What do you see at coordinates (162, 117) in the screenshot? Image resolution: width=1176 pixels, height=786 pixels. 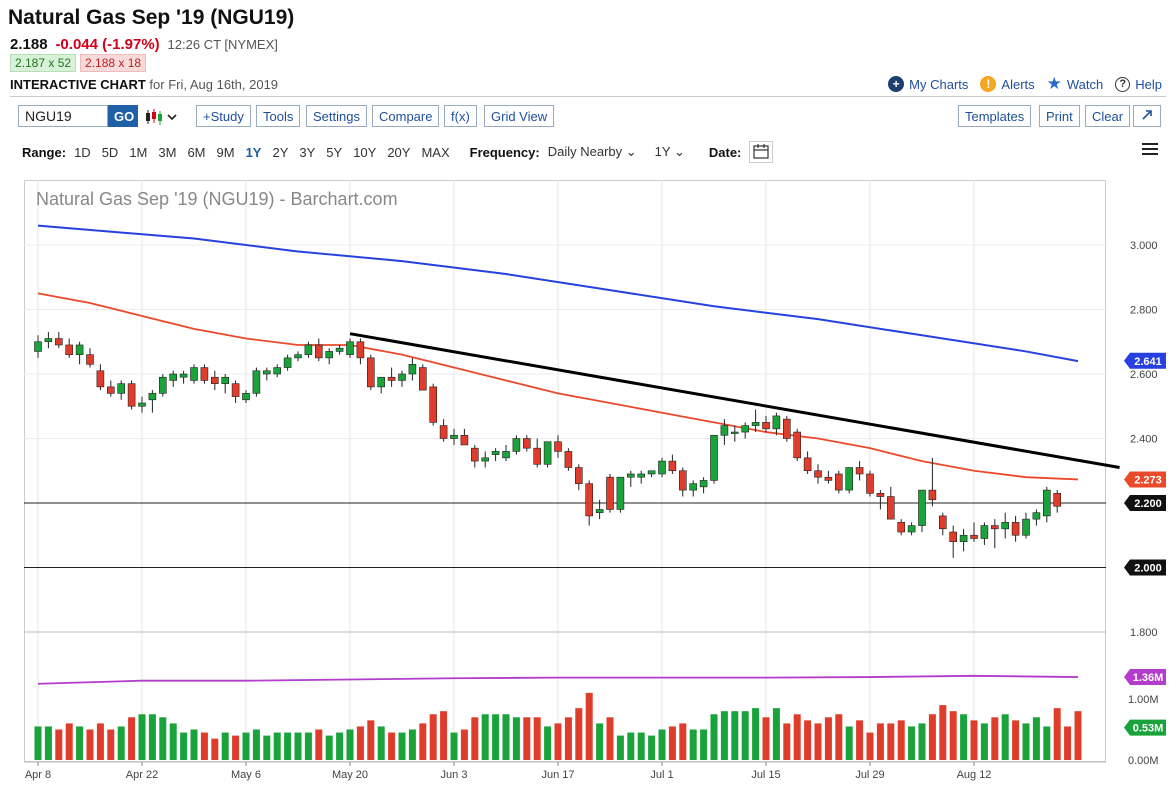 I see `candlestick-icon` at bounding box center [162, 117].